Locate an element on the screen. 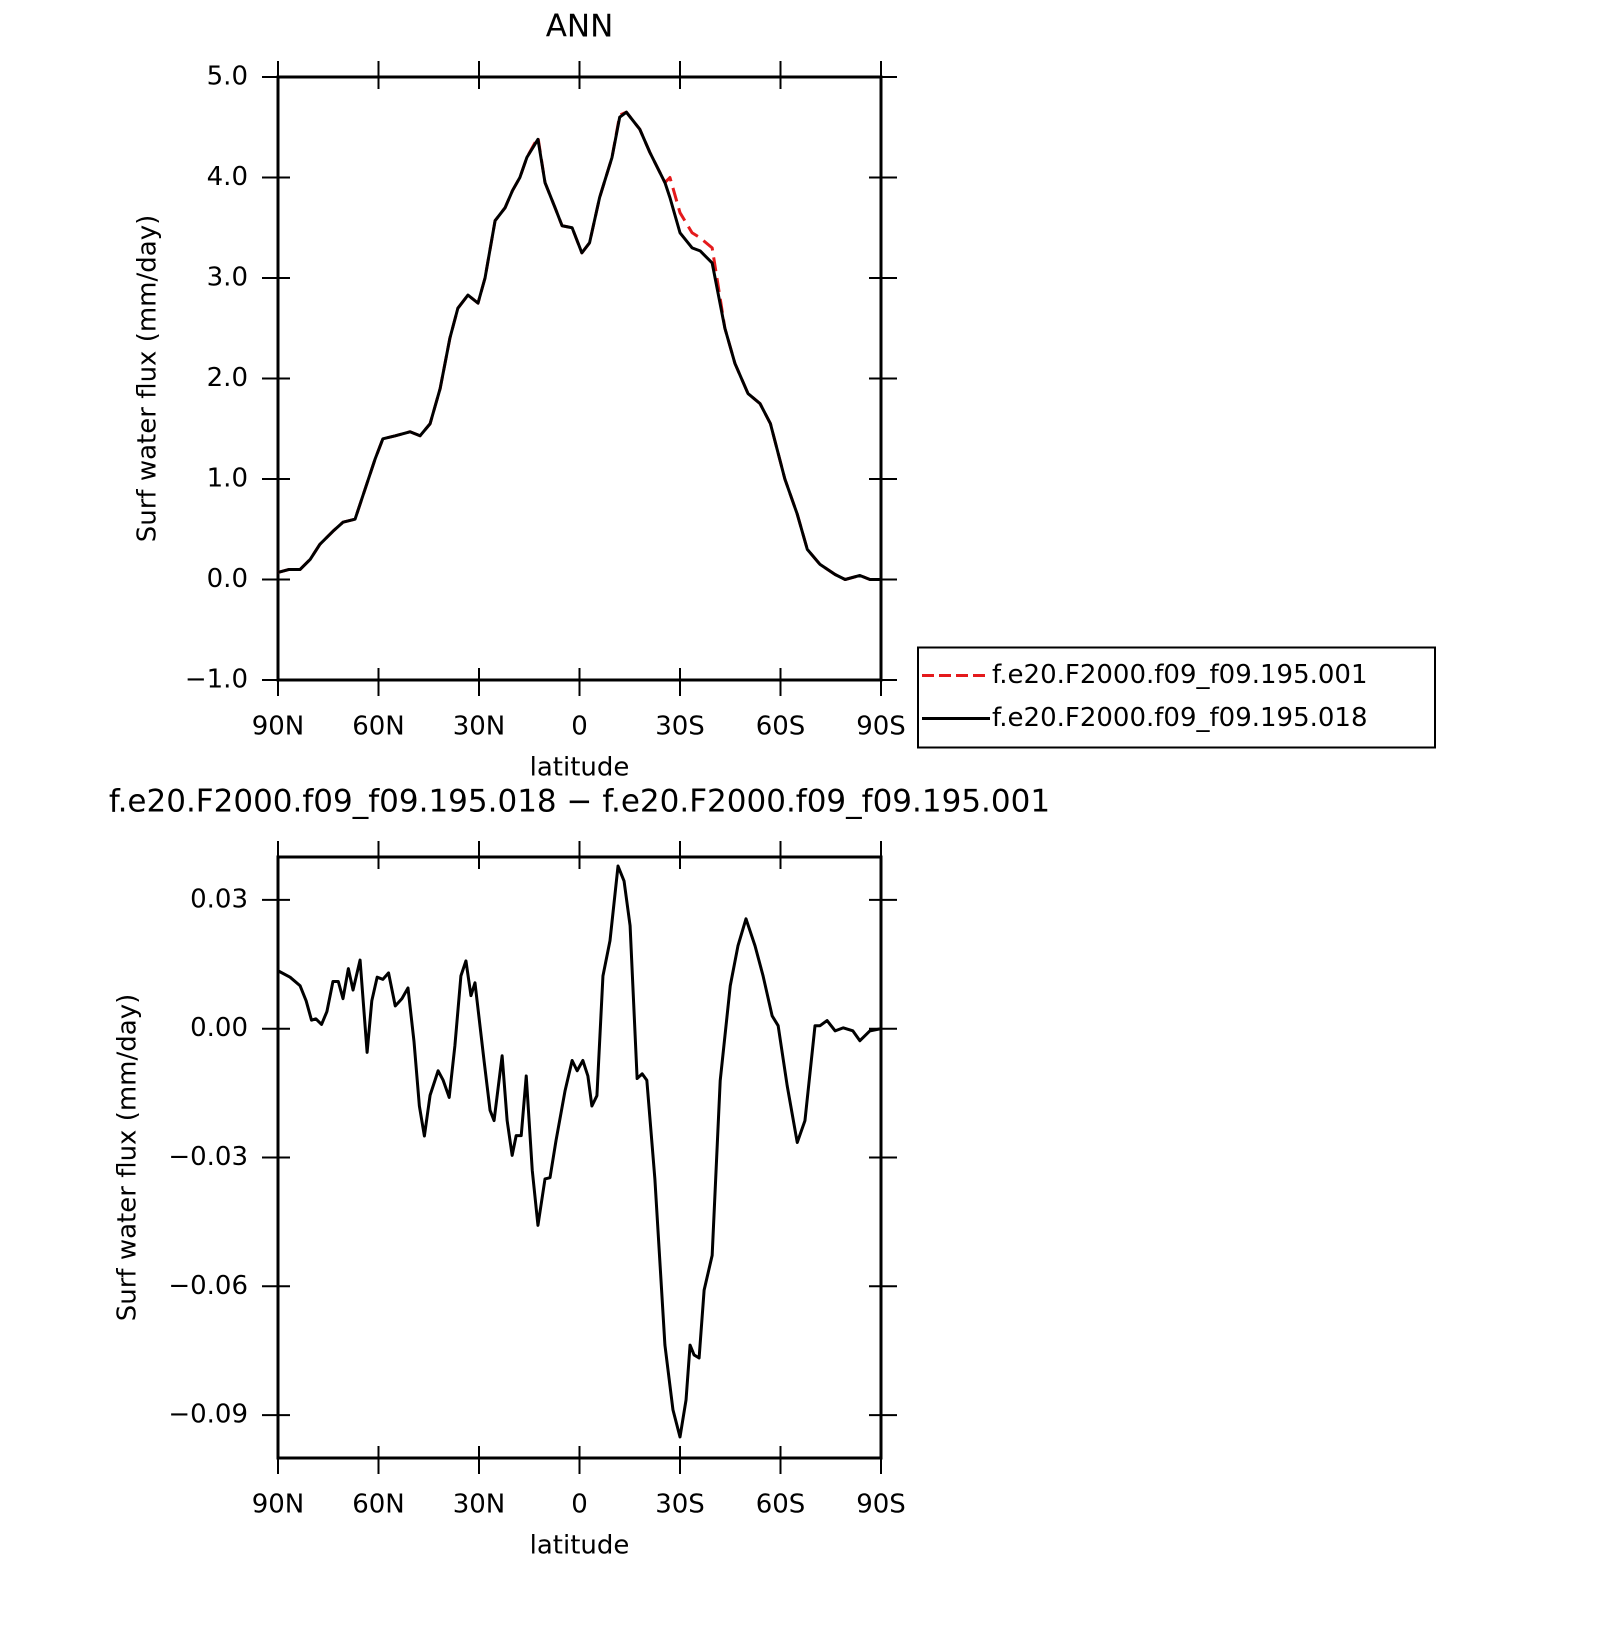 This screenshot has width=1605, height=1635. y-tick-label: −0.06 is located at coordinates (208, 1286).